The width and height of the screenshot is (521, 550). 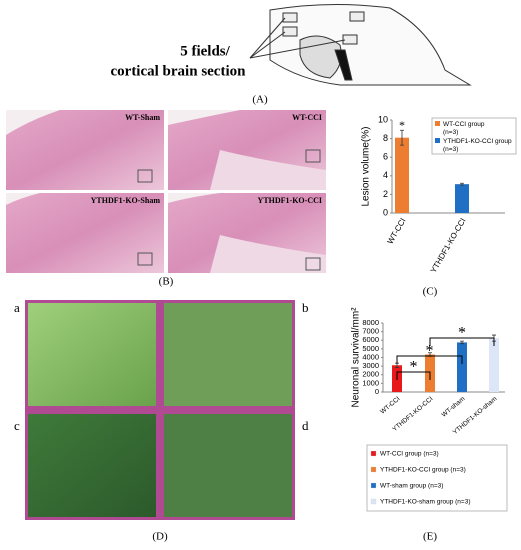 What do you see at coordinates (305, 425) in the screenshot?
I see `image-label: d` at bounding box center [305, 425].